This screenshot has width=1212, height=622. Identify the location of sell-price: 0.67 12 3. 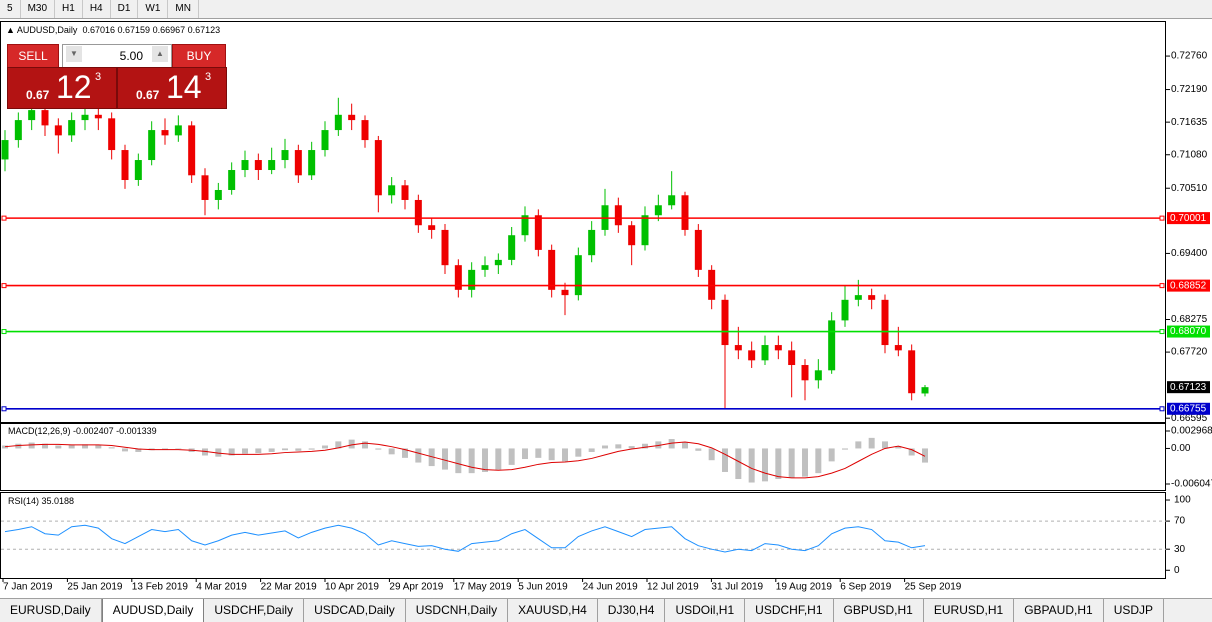
(62, 88).